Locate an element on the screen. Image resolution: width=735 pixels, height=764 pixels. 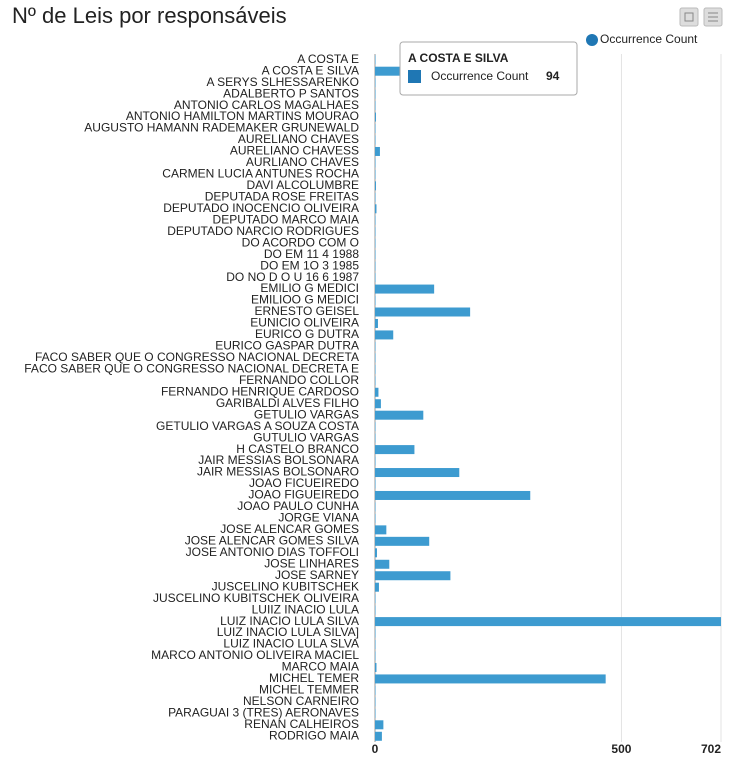
tooltip is located at coordinates (488, 68).